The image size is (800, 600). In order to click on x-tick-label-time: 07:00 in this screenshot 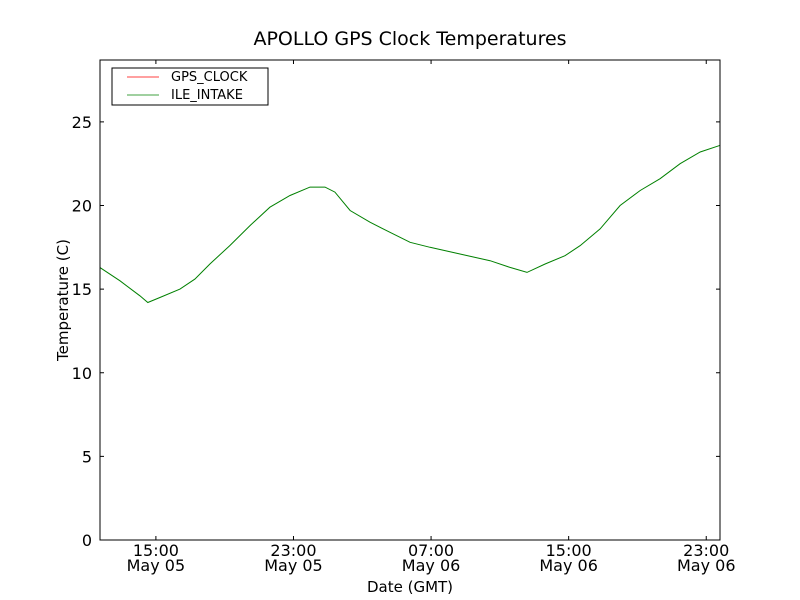, I will do `click(431, 550)`.